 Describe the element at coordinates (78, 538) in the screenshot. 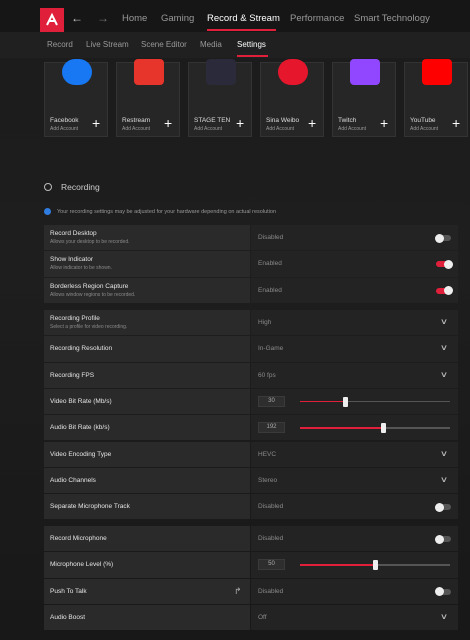

I see `row-label: Record Microphone` at that location.